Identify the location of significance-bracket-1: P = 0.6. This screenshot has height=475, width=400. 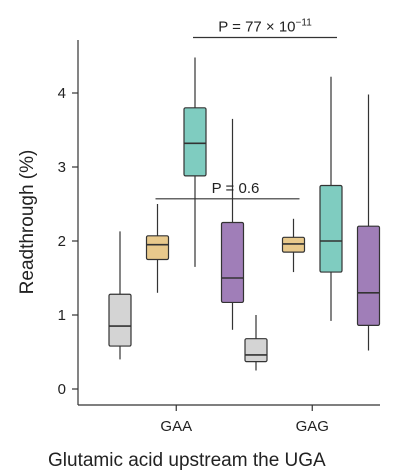
(227, 190).